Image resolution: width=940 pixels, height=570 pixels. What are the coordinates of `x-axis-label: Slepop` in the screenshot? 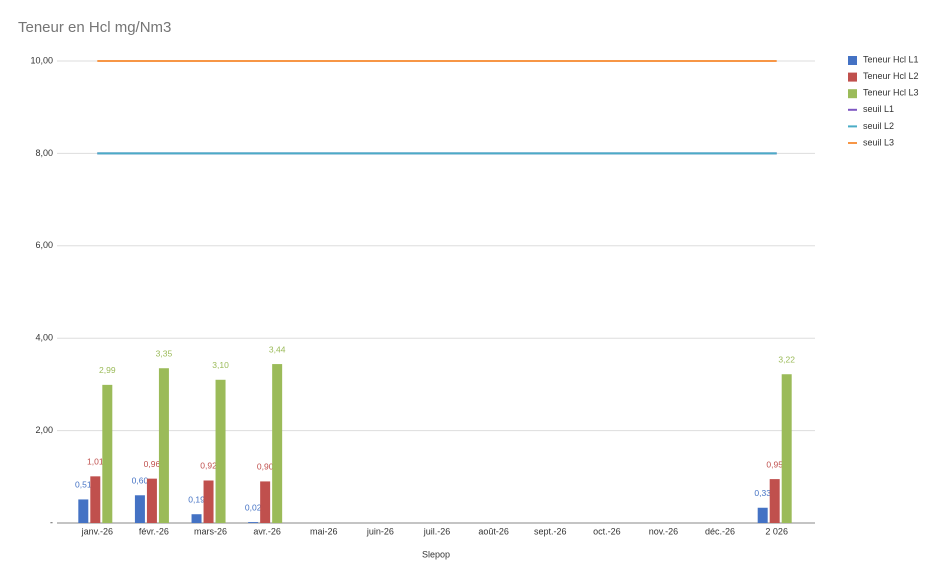 It's located at (436, 554).